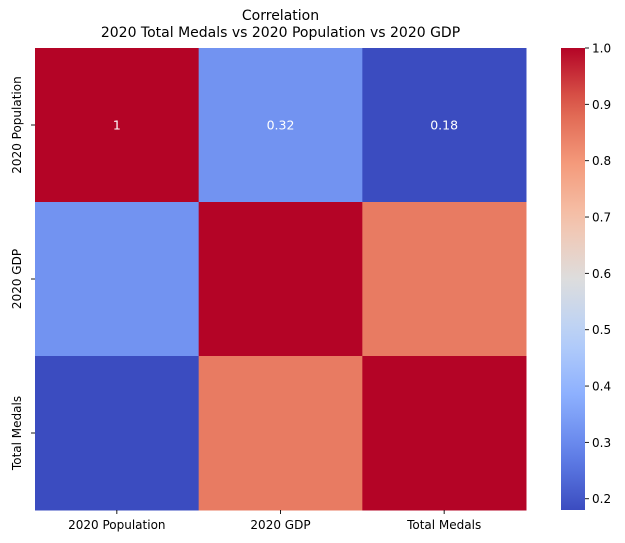 The image size is (625, 543). Describe the element at coordinates (601, 387) in the screenshot. I see `colorbar-tick-label: 0.4` at that location.